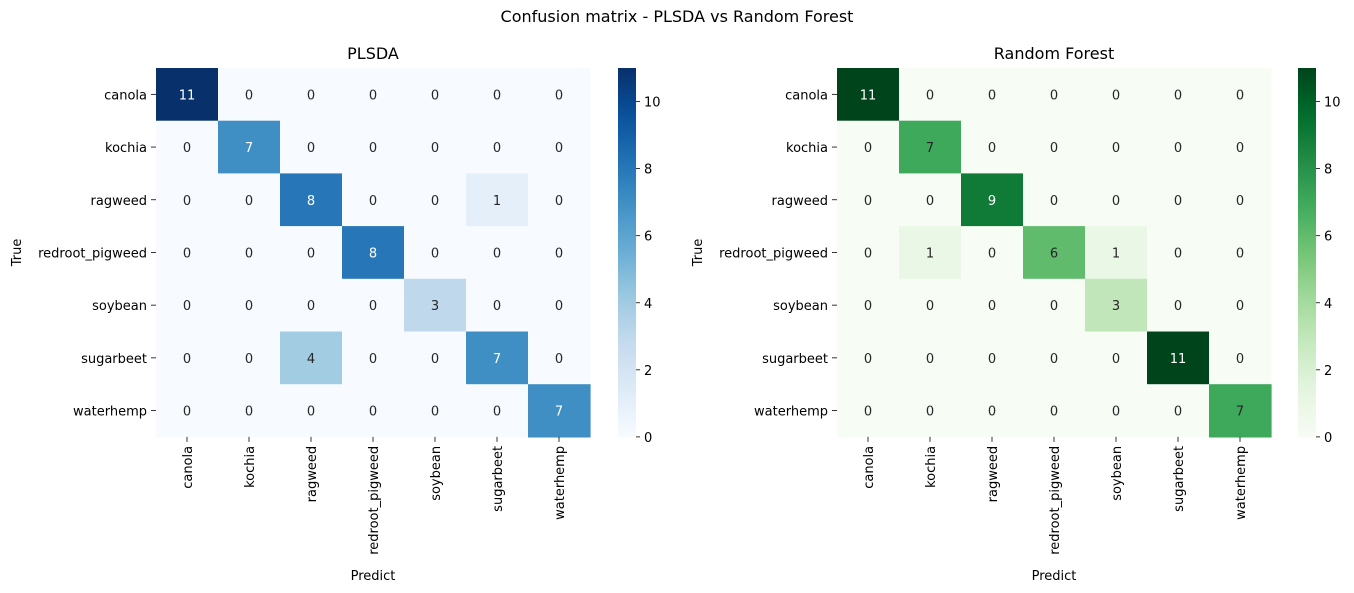  I want to click on x-axis-label: Predict, so click(1054, 576).